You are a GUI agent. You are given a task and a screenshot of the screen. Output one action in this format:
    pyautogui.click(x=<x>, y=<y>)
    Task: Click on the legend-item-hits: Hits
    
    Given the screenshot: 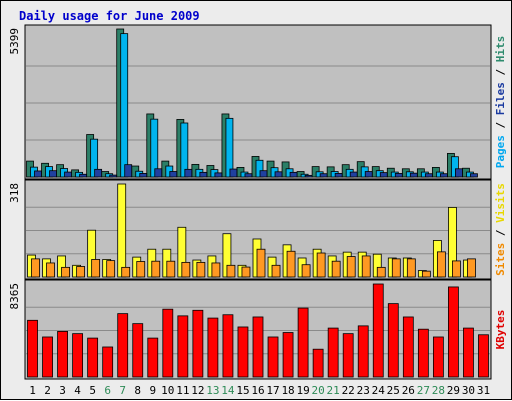 What is the action you would take?
    pyautogui.click(x=500, y=49)
    